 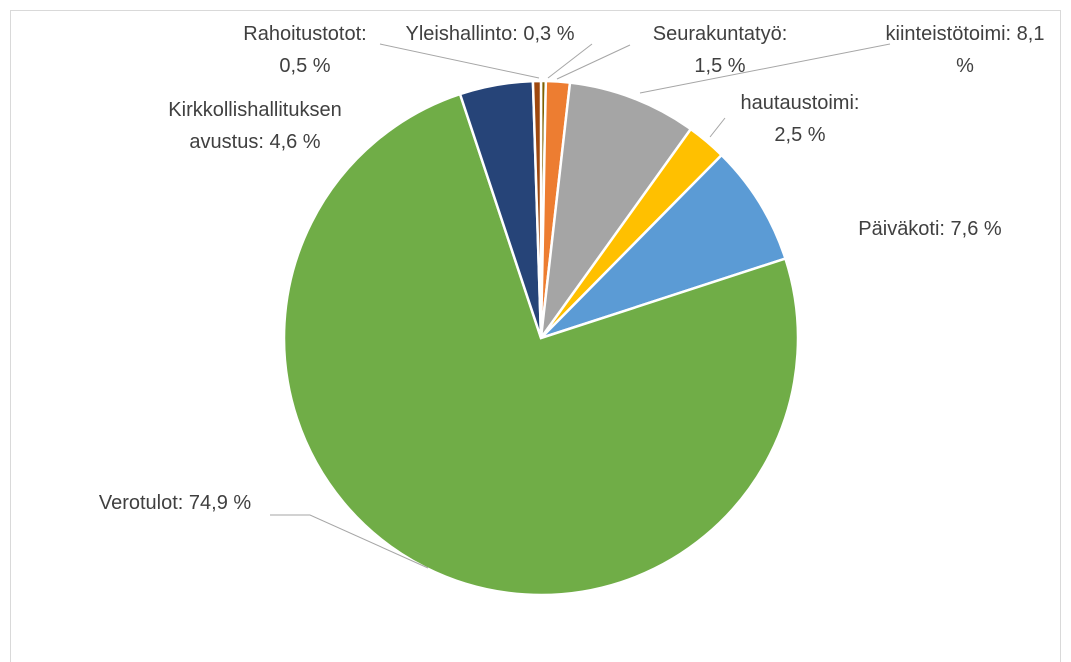 I want to click on data-label: Yleishallinto: 0,3 %, so click(x=490, y=34).